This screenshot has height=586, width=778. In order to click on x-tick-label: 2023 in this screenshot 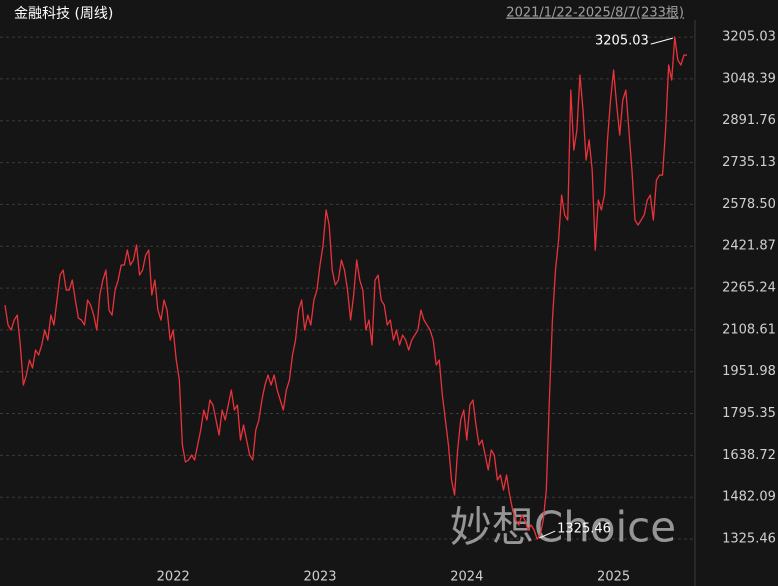, I will do `click(319, 577)`.